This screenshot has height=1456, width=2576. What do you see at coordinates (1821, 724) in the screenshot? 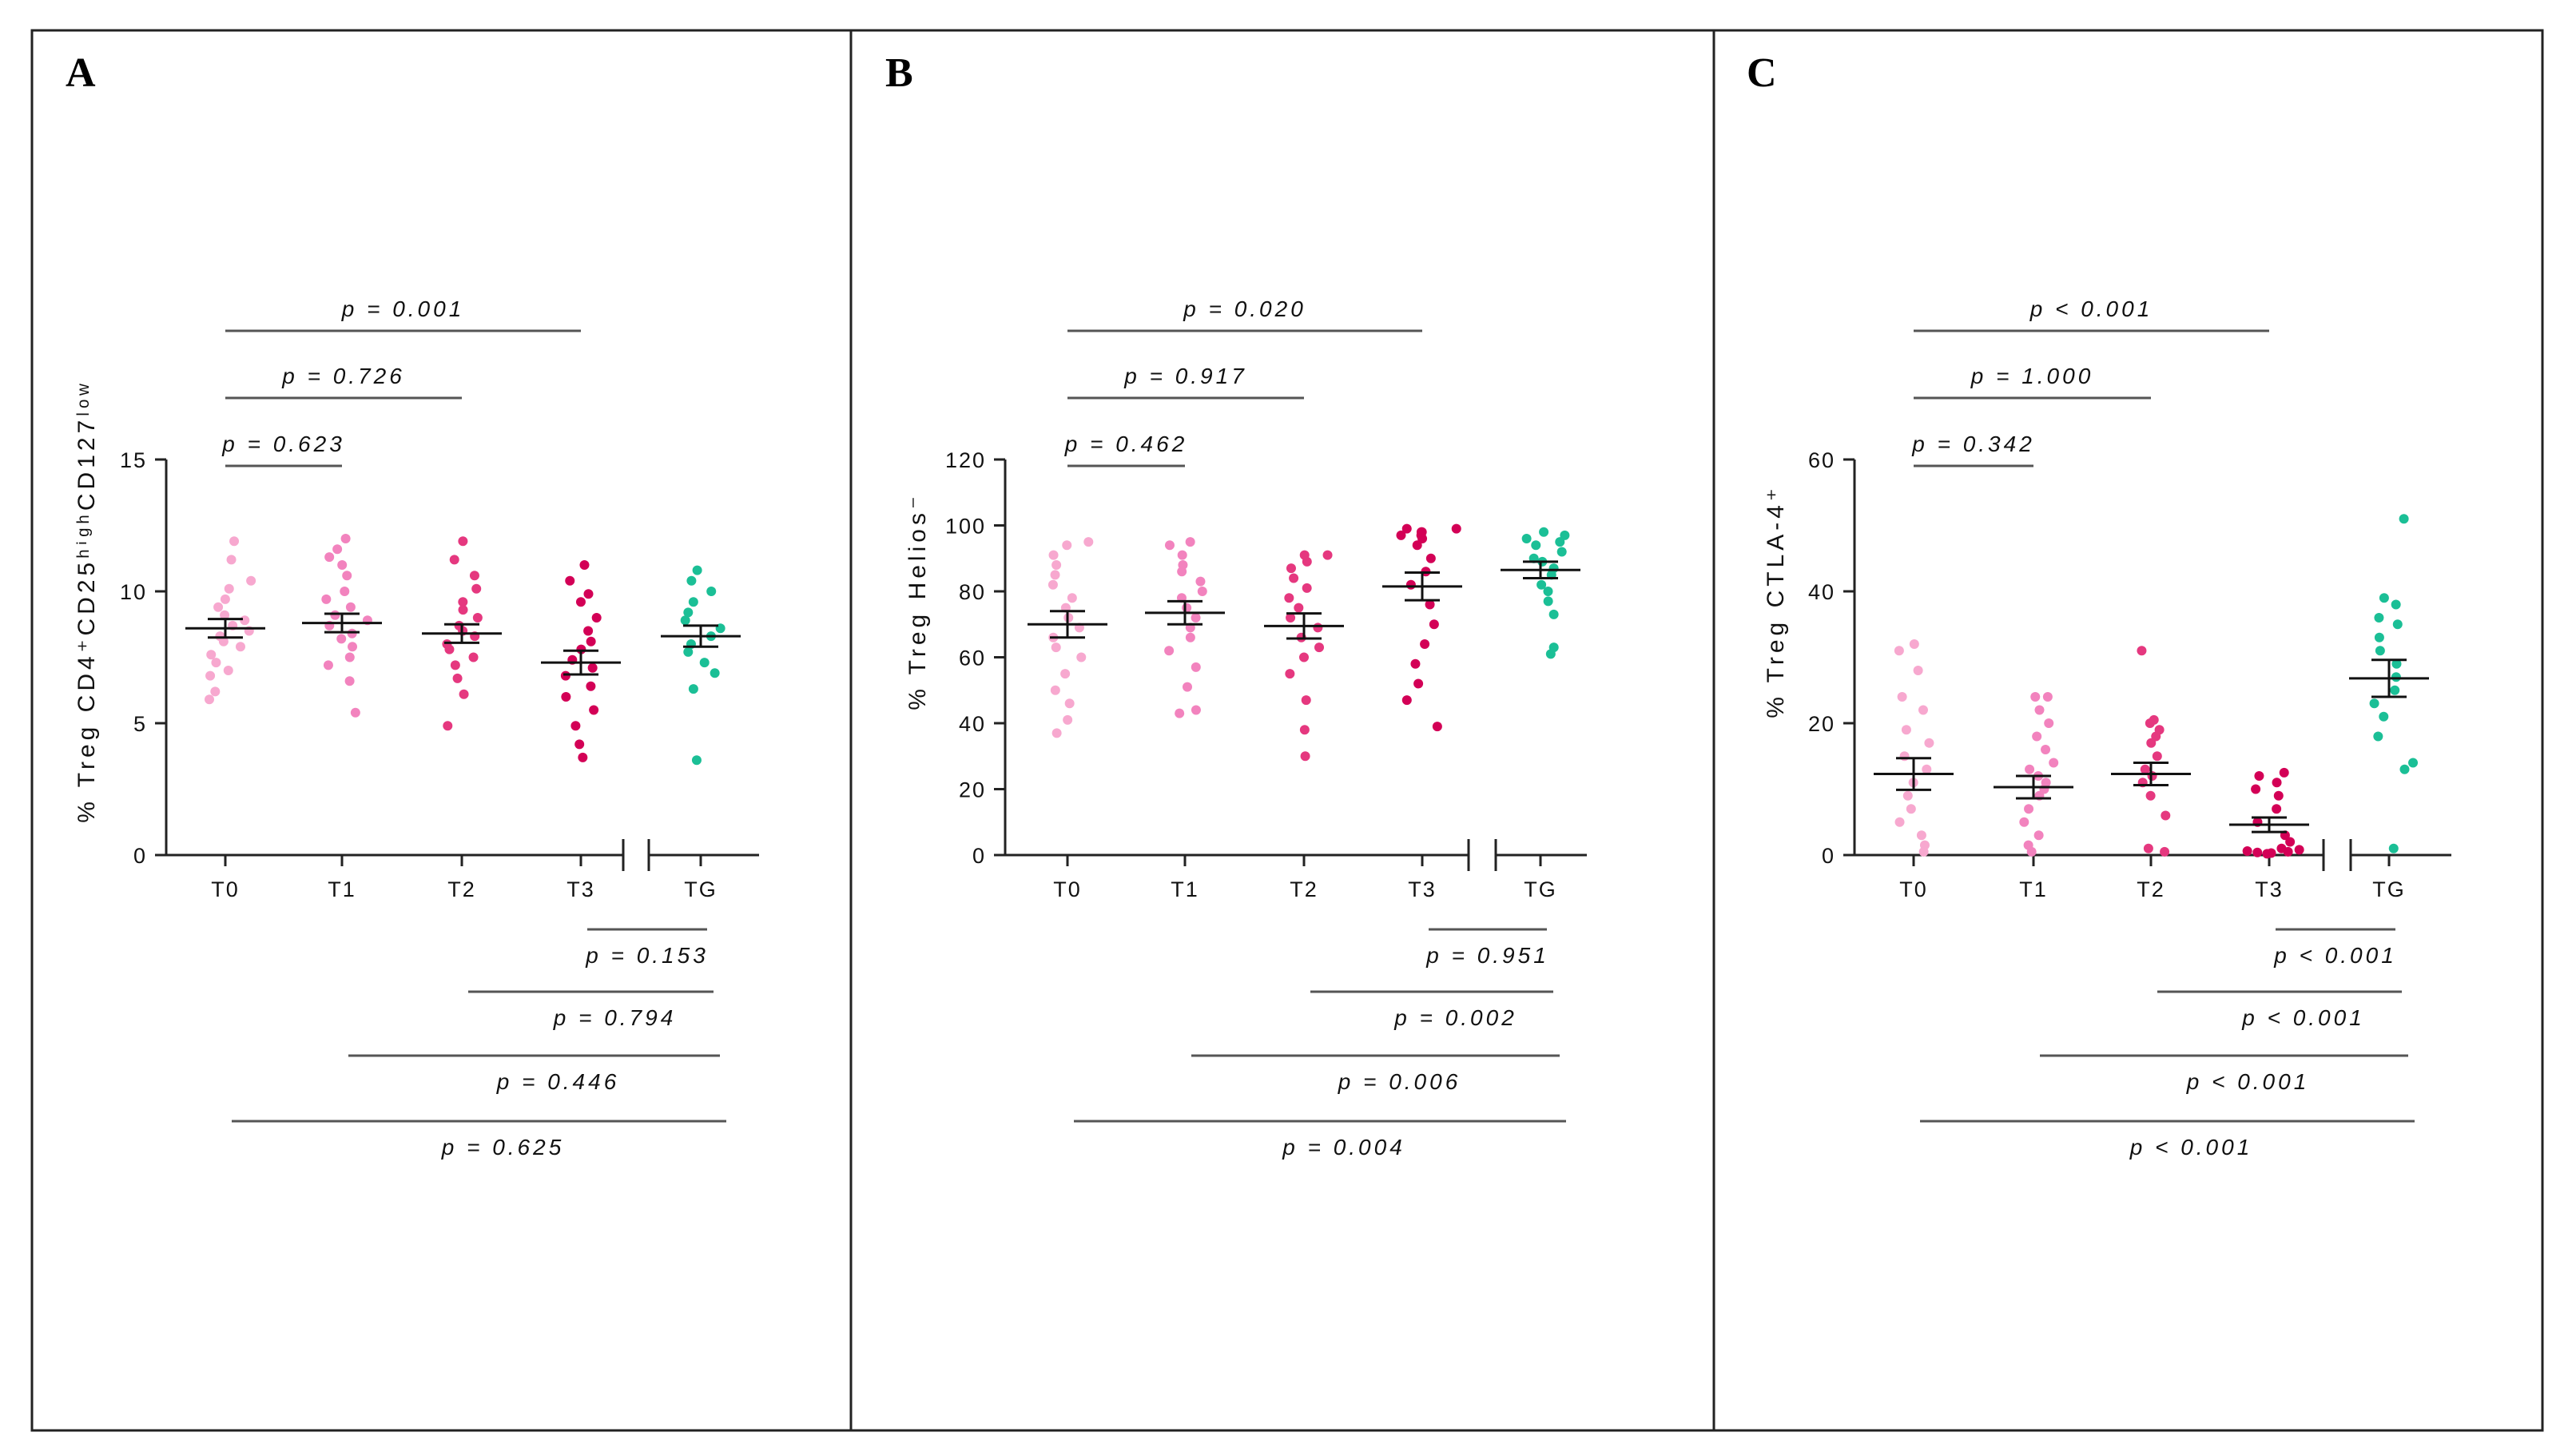
I see `y-tick-label: 20` at bounding box center [1821, 724].